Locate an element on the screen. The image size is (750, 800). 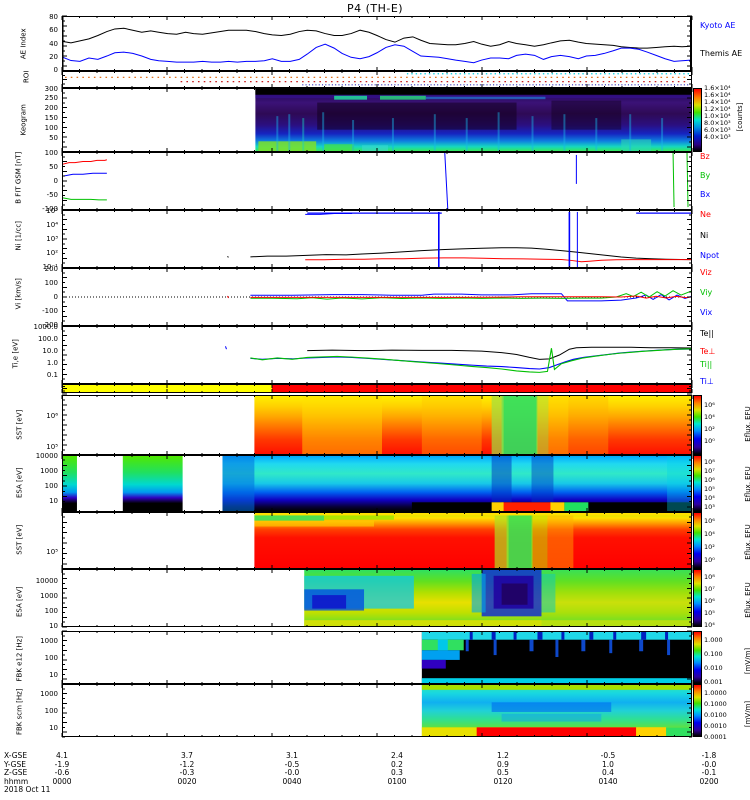
page-title: P4 (TH-E) is located at coordinates (375, 8).